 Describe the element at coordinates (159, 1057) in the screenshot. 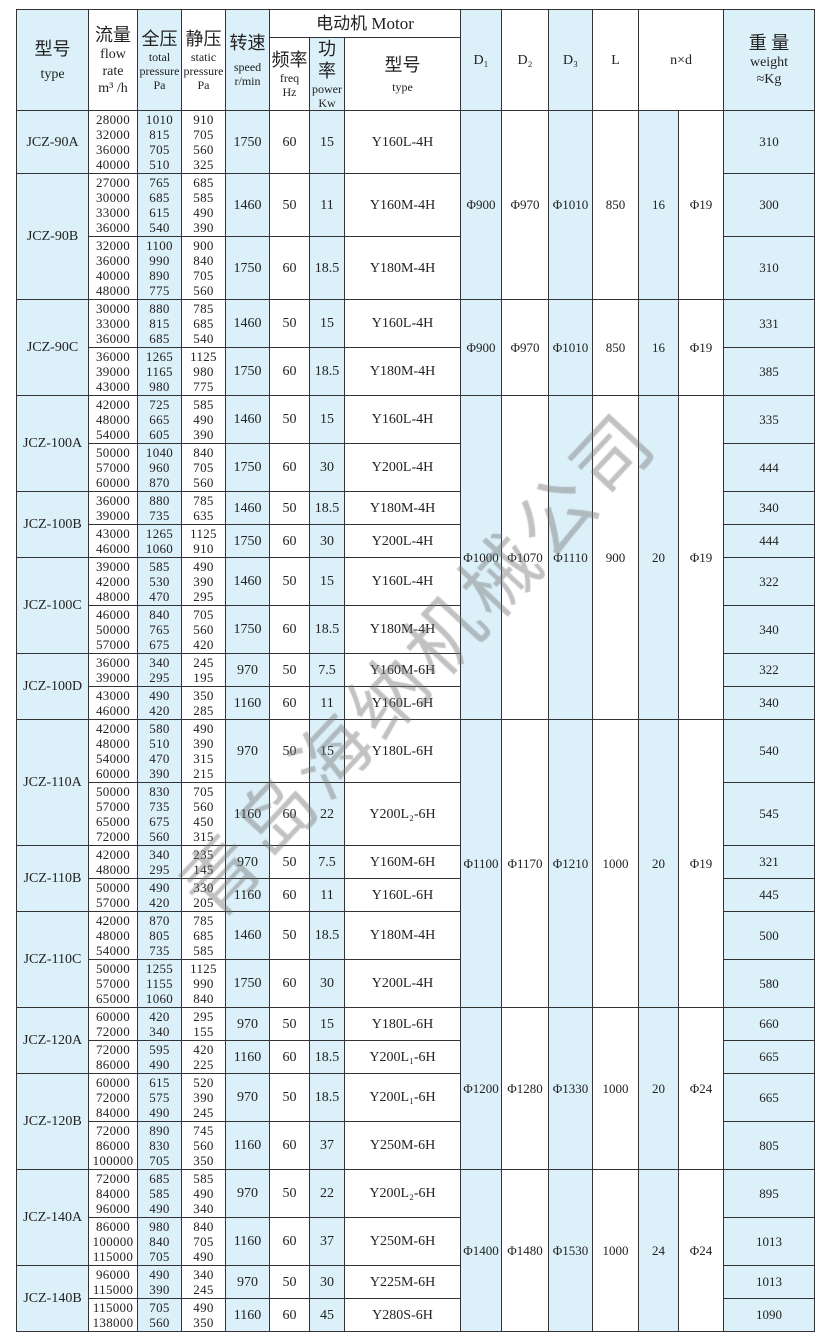

I see `total-pressure-values: 595 490` at that location.